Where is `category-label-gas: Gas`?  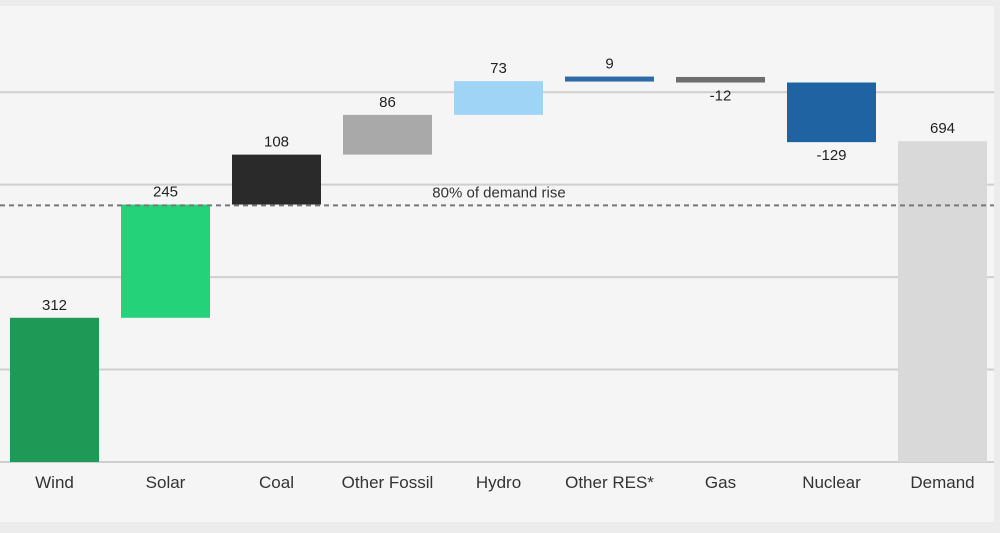
category-label-gas: Gas is located at coordinates (720, 482).